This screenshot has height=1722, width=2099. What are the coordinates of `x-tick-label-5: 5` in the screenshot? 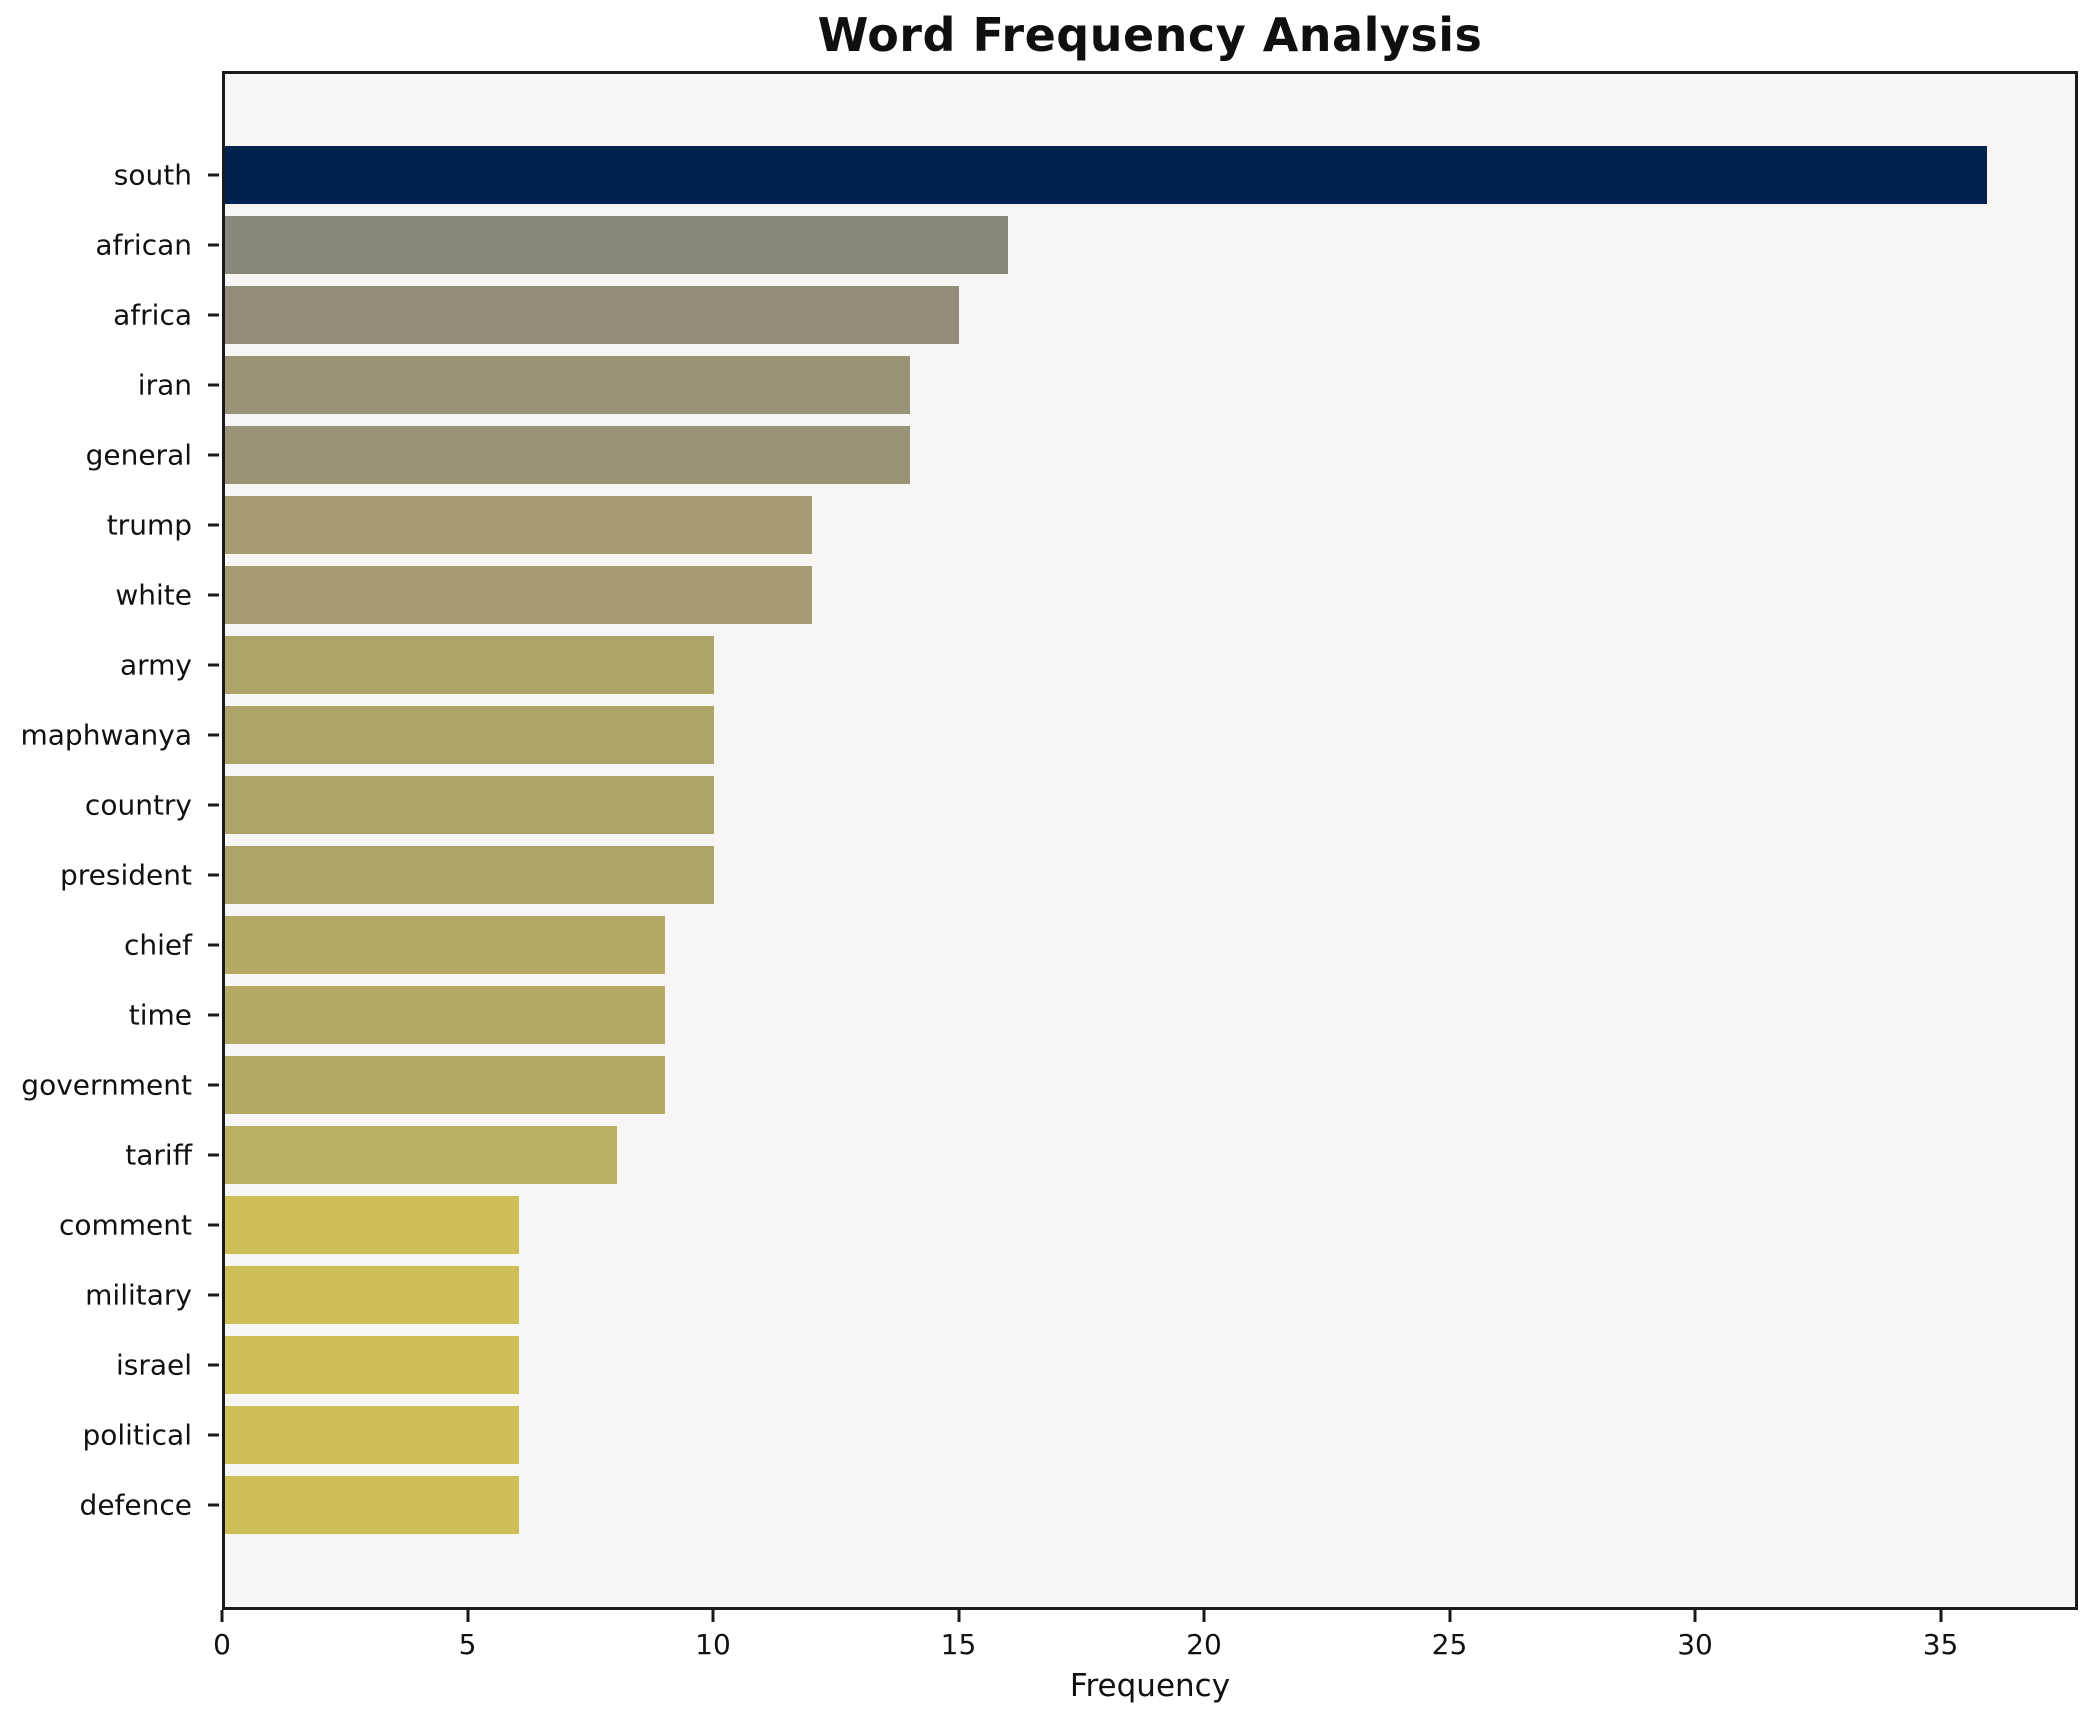 It's located at (467, 1644).